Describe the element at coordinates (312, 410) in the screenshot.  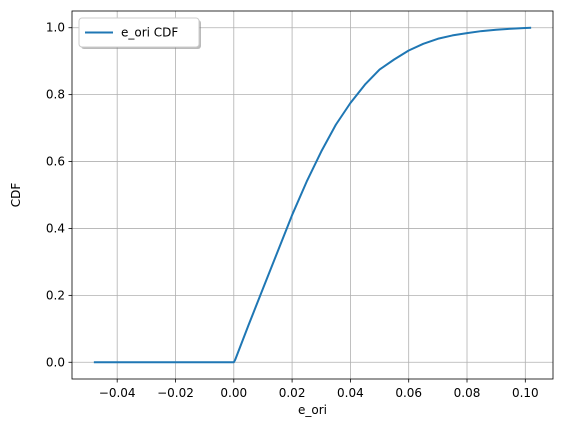
I see `x-axis-label: e_ori` at that location.